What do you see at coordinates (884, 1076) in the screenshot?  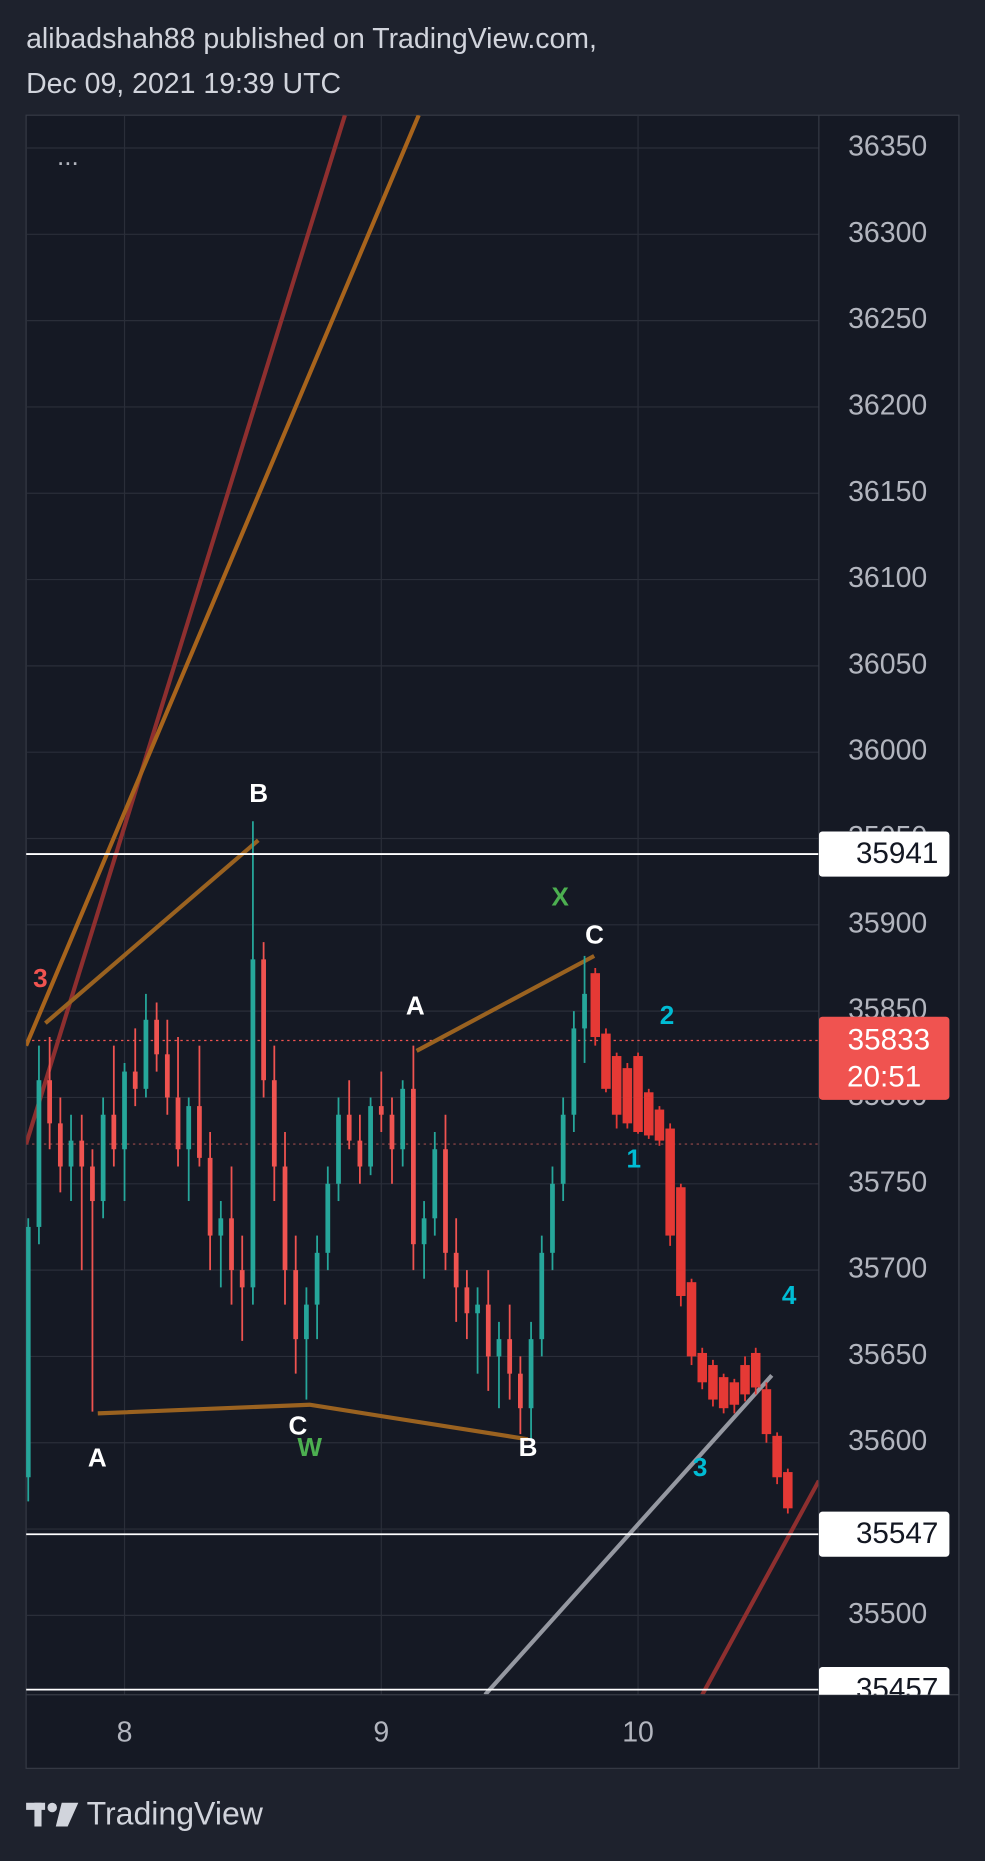 I see `countdown: 20:51` at bounding box center [884, 1076].